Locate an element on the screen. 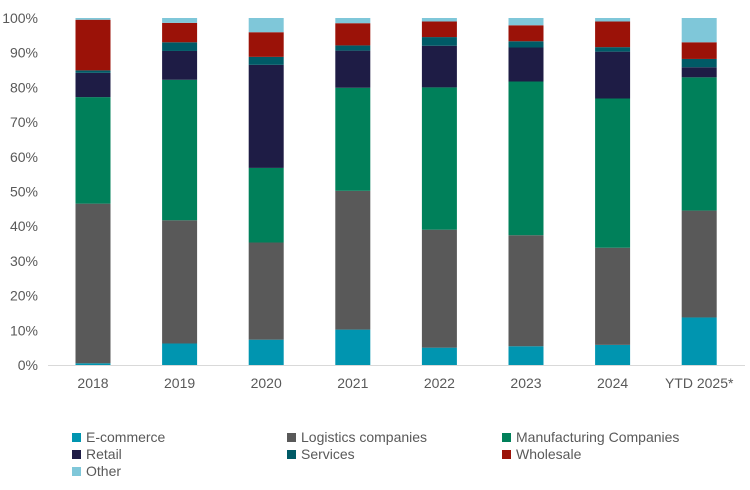 The height and width of the screenshot is (490, 750). y-tick-label: 80% is located at coordinates (24, 87).